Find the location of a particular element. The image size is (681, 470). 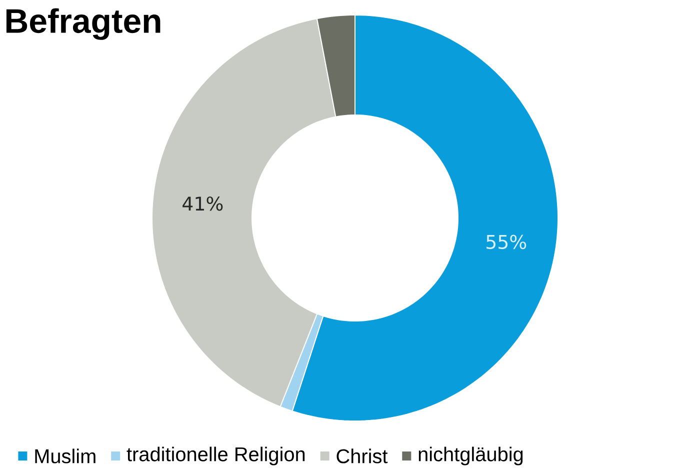

data-label: 41% is located at coordinates (202, 203).